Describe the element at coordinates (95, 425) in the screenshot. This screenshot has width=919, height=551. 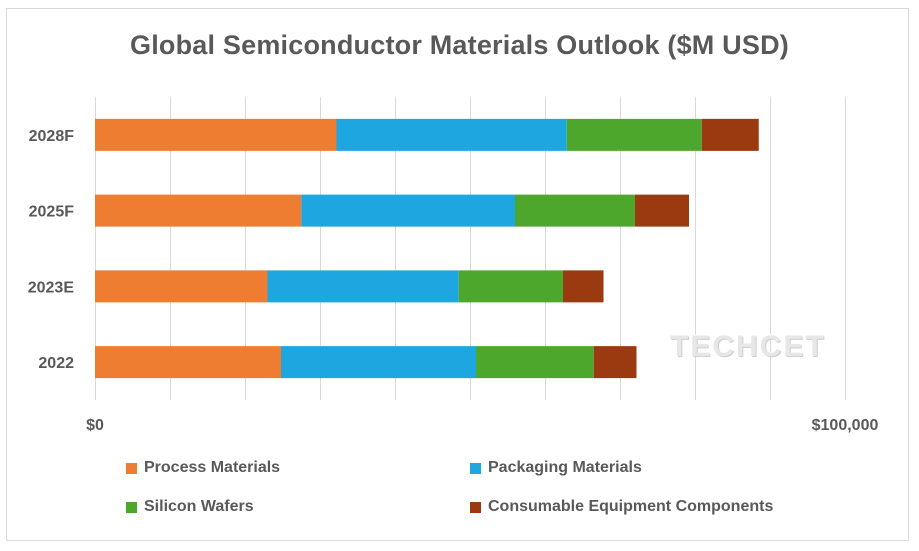
I see `x-tick-label: $0` at that location.